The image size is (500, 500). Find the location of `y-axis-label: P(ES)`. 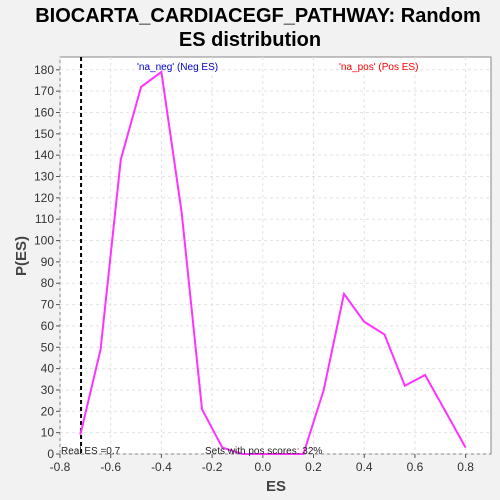

y-axis-label: P(ES) is located at coordinates (21, 256).